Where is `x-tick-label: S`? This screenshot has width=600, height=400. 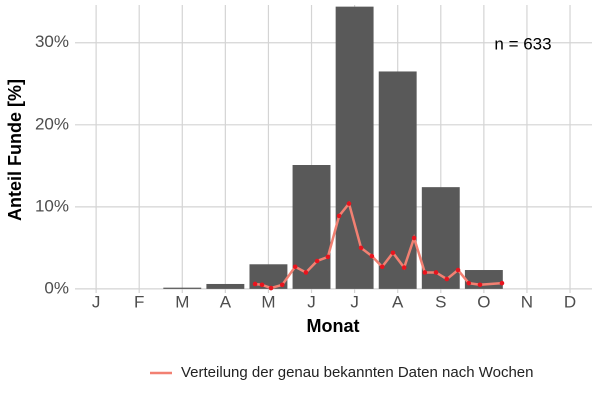
x-tick-label: S is located at coordinates (440, 301).